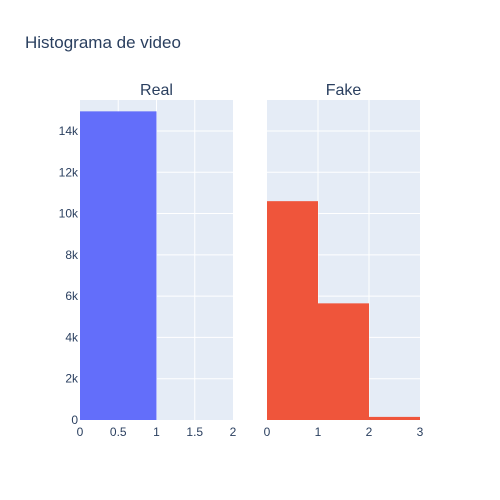 The height and width of the screenshot is (500, 500). Describe the element at coordinates (318, 432) in the screenshot. I see `x-tick-label-fake: 1` at that location.